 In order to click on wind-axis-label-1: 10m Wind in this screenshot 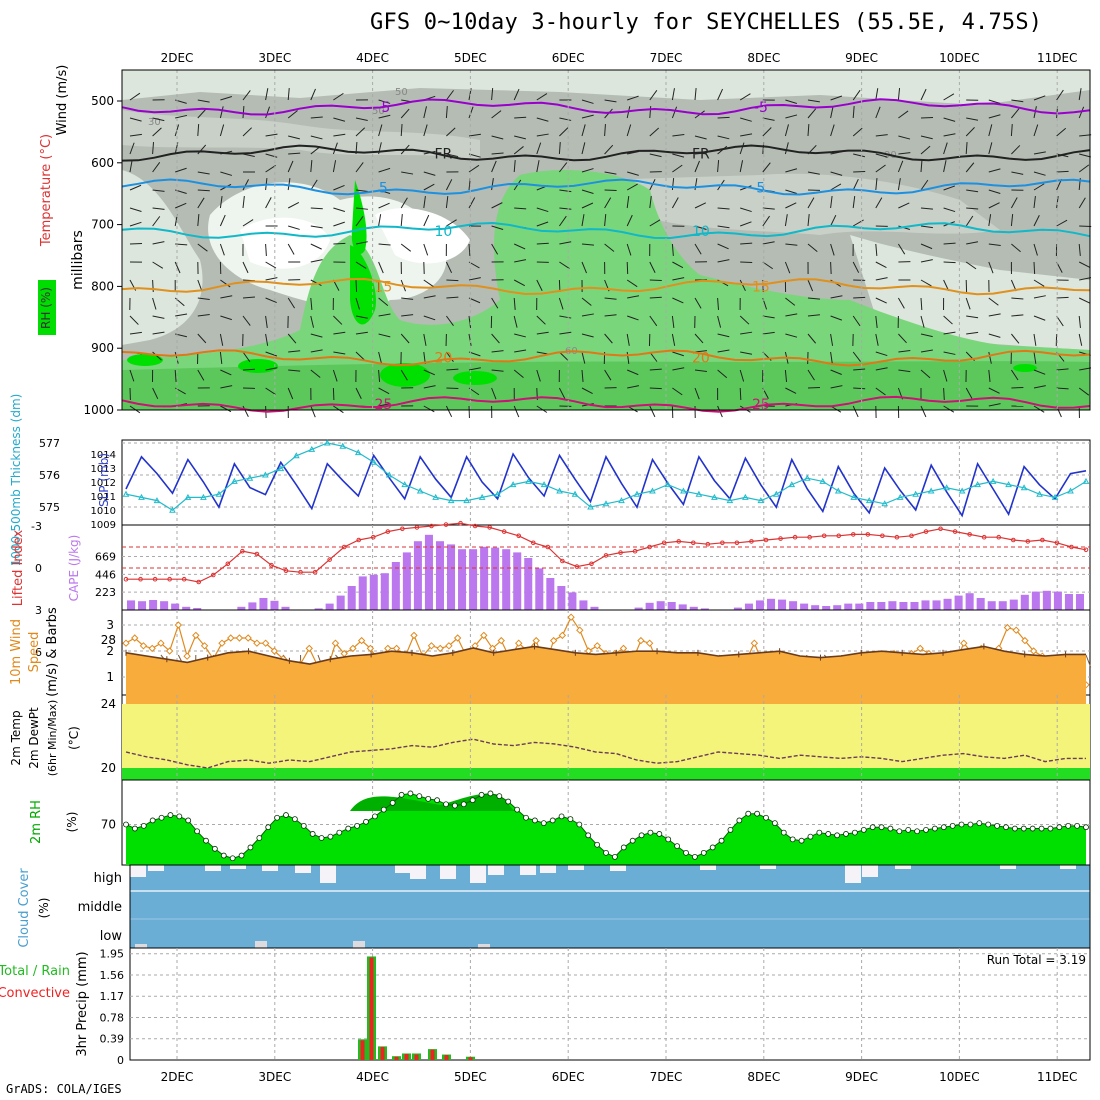, I will do `click(16, 652)`.